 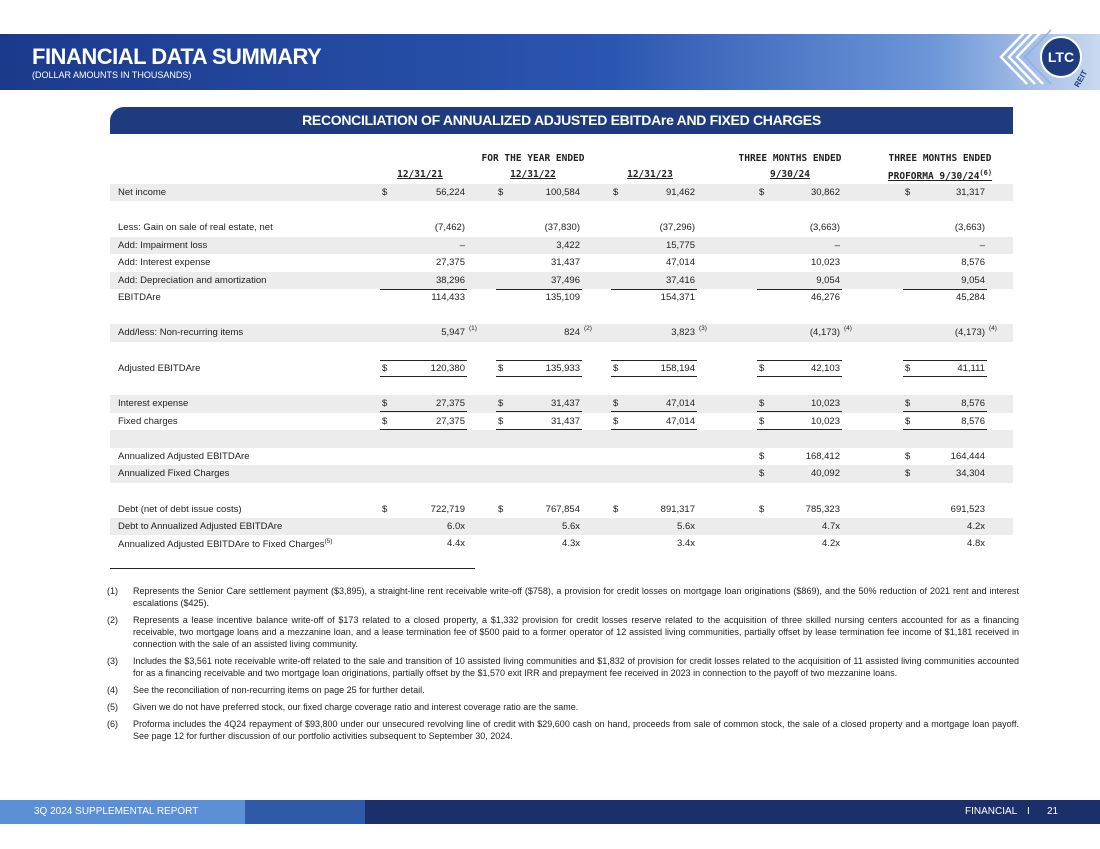 What do you see at coordinates (112, 620) in the screenshot?
I see `footnote-number: (2)` at bounding box center [112, 620].